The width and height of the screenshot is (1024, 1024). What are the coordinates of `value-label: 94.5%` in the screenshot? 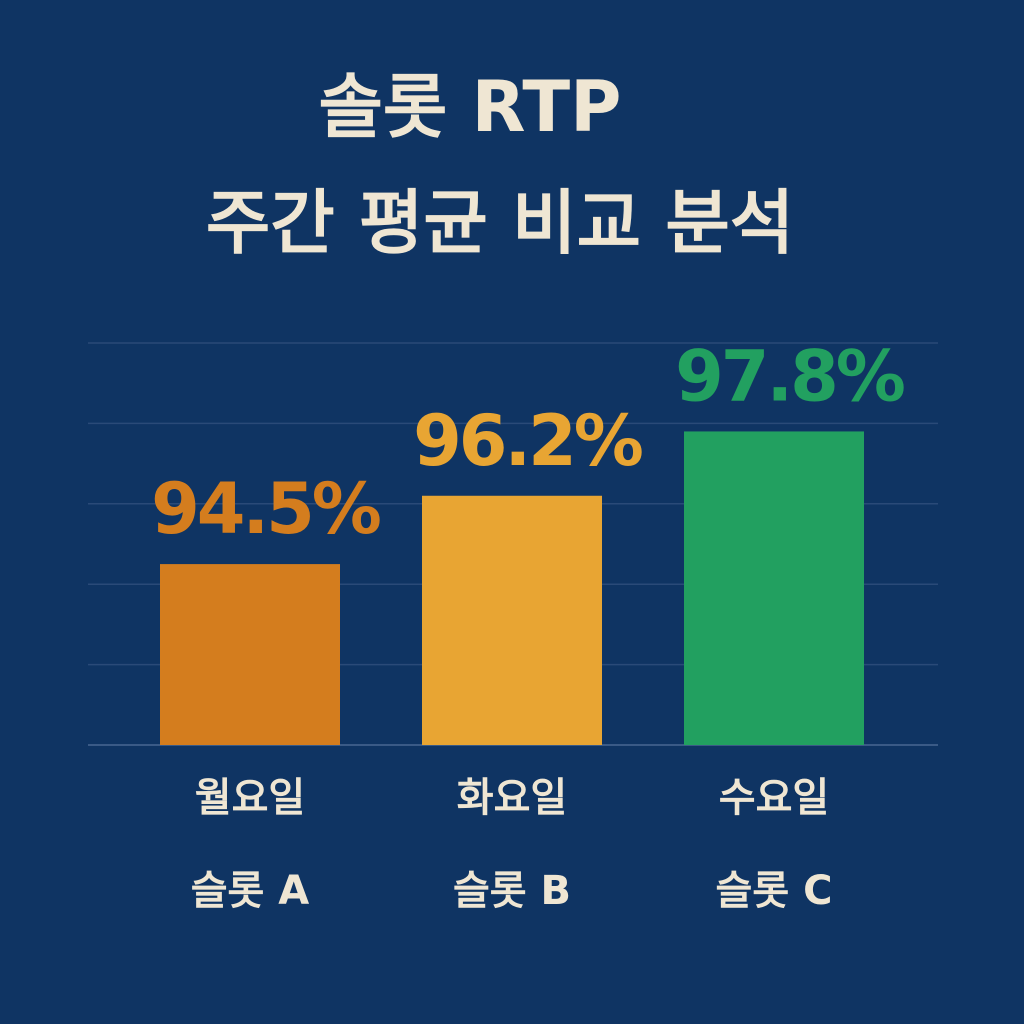 It's located at (265, 509).